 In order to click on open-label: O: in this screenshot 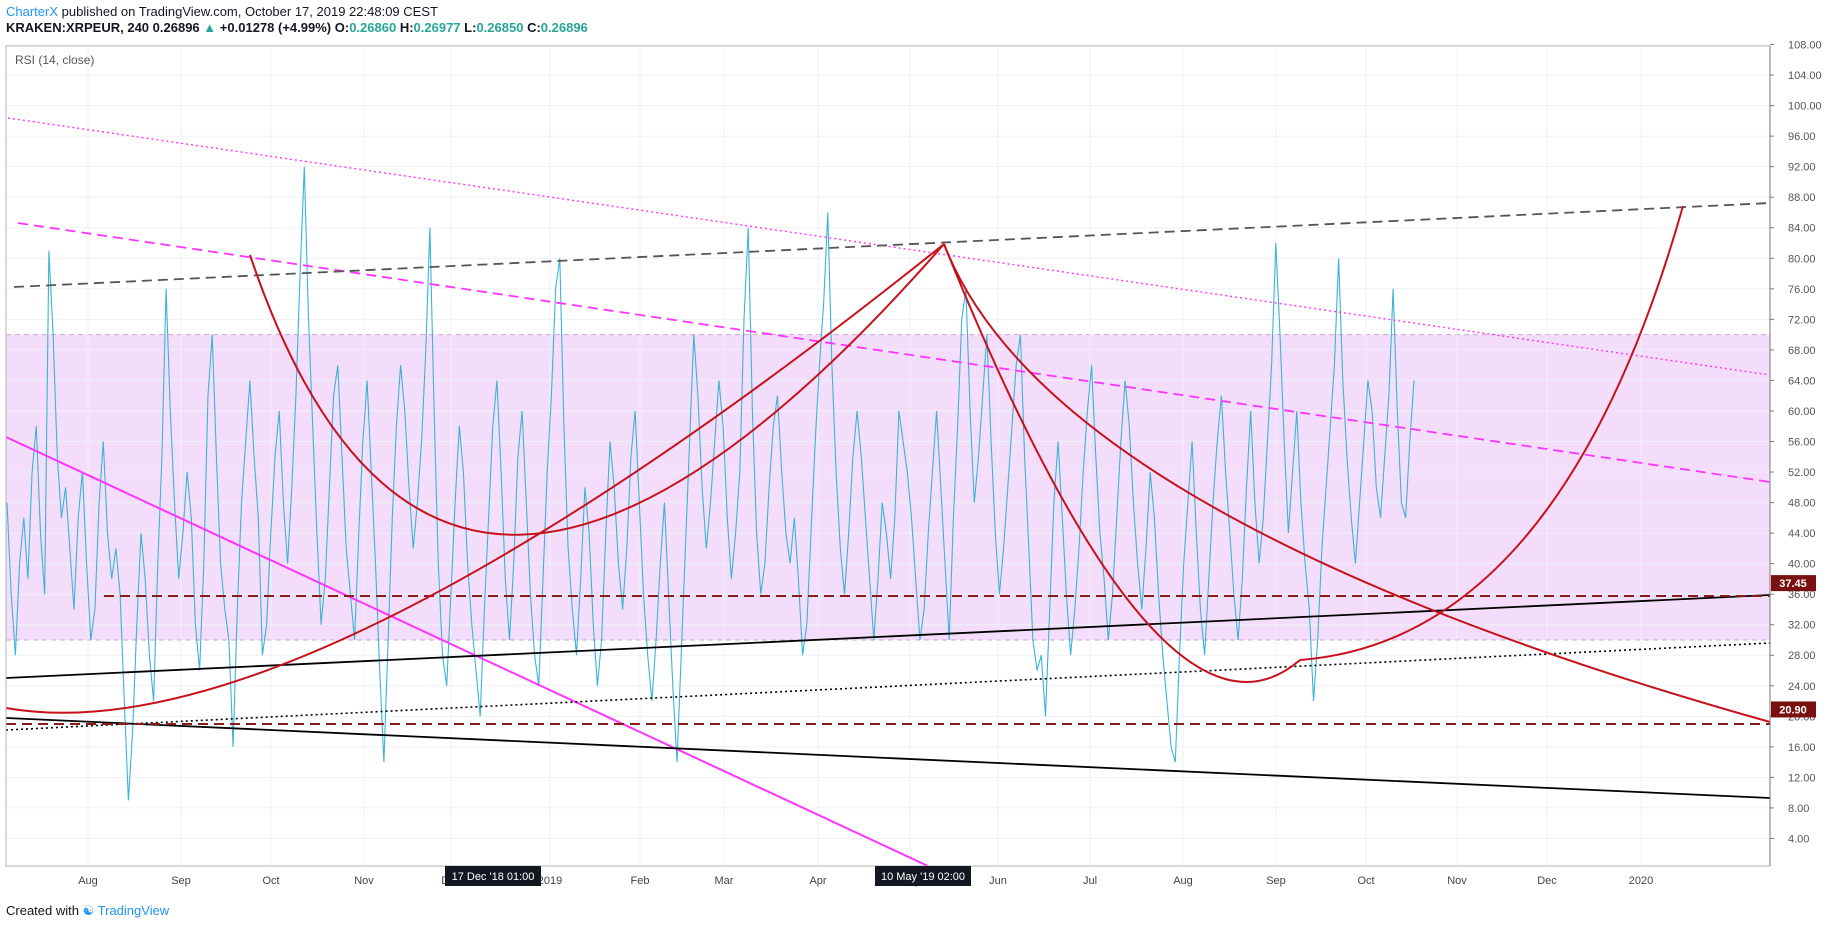, I will do `click(342, 27)`.